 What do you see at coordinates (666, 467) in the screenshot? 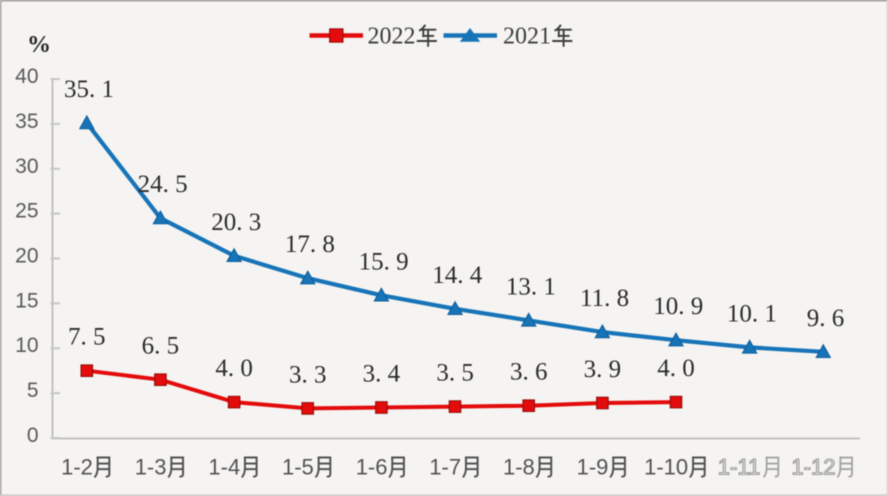
I see `svg-text: 1-10` at bounding box center [666, 467].